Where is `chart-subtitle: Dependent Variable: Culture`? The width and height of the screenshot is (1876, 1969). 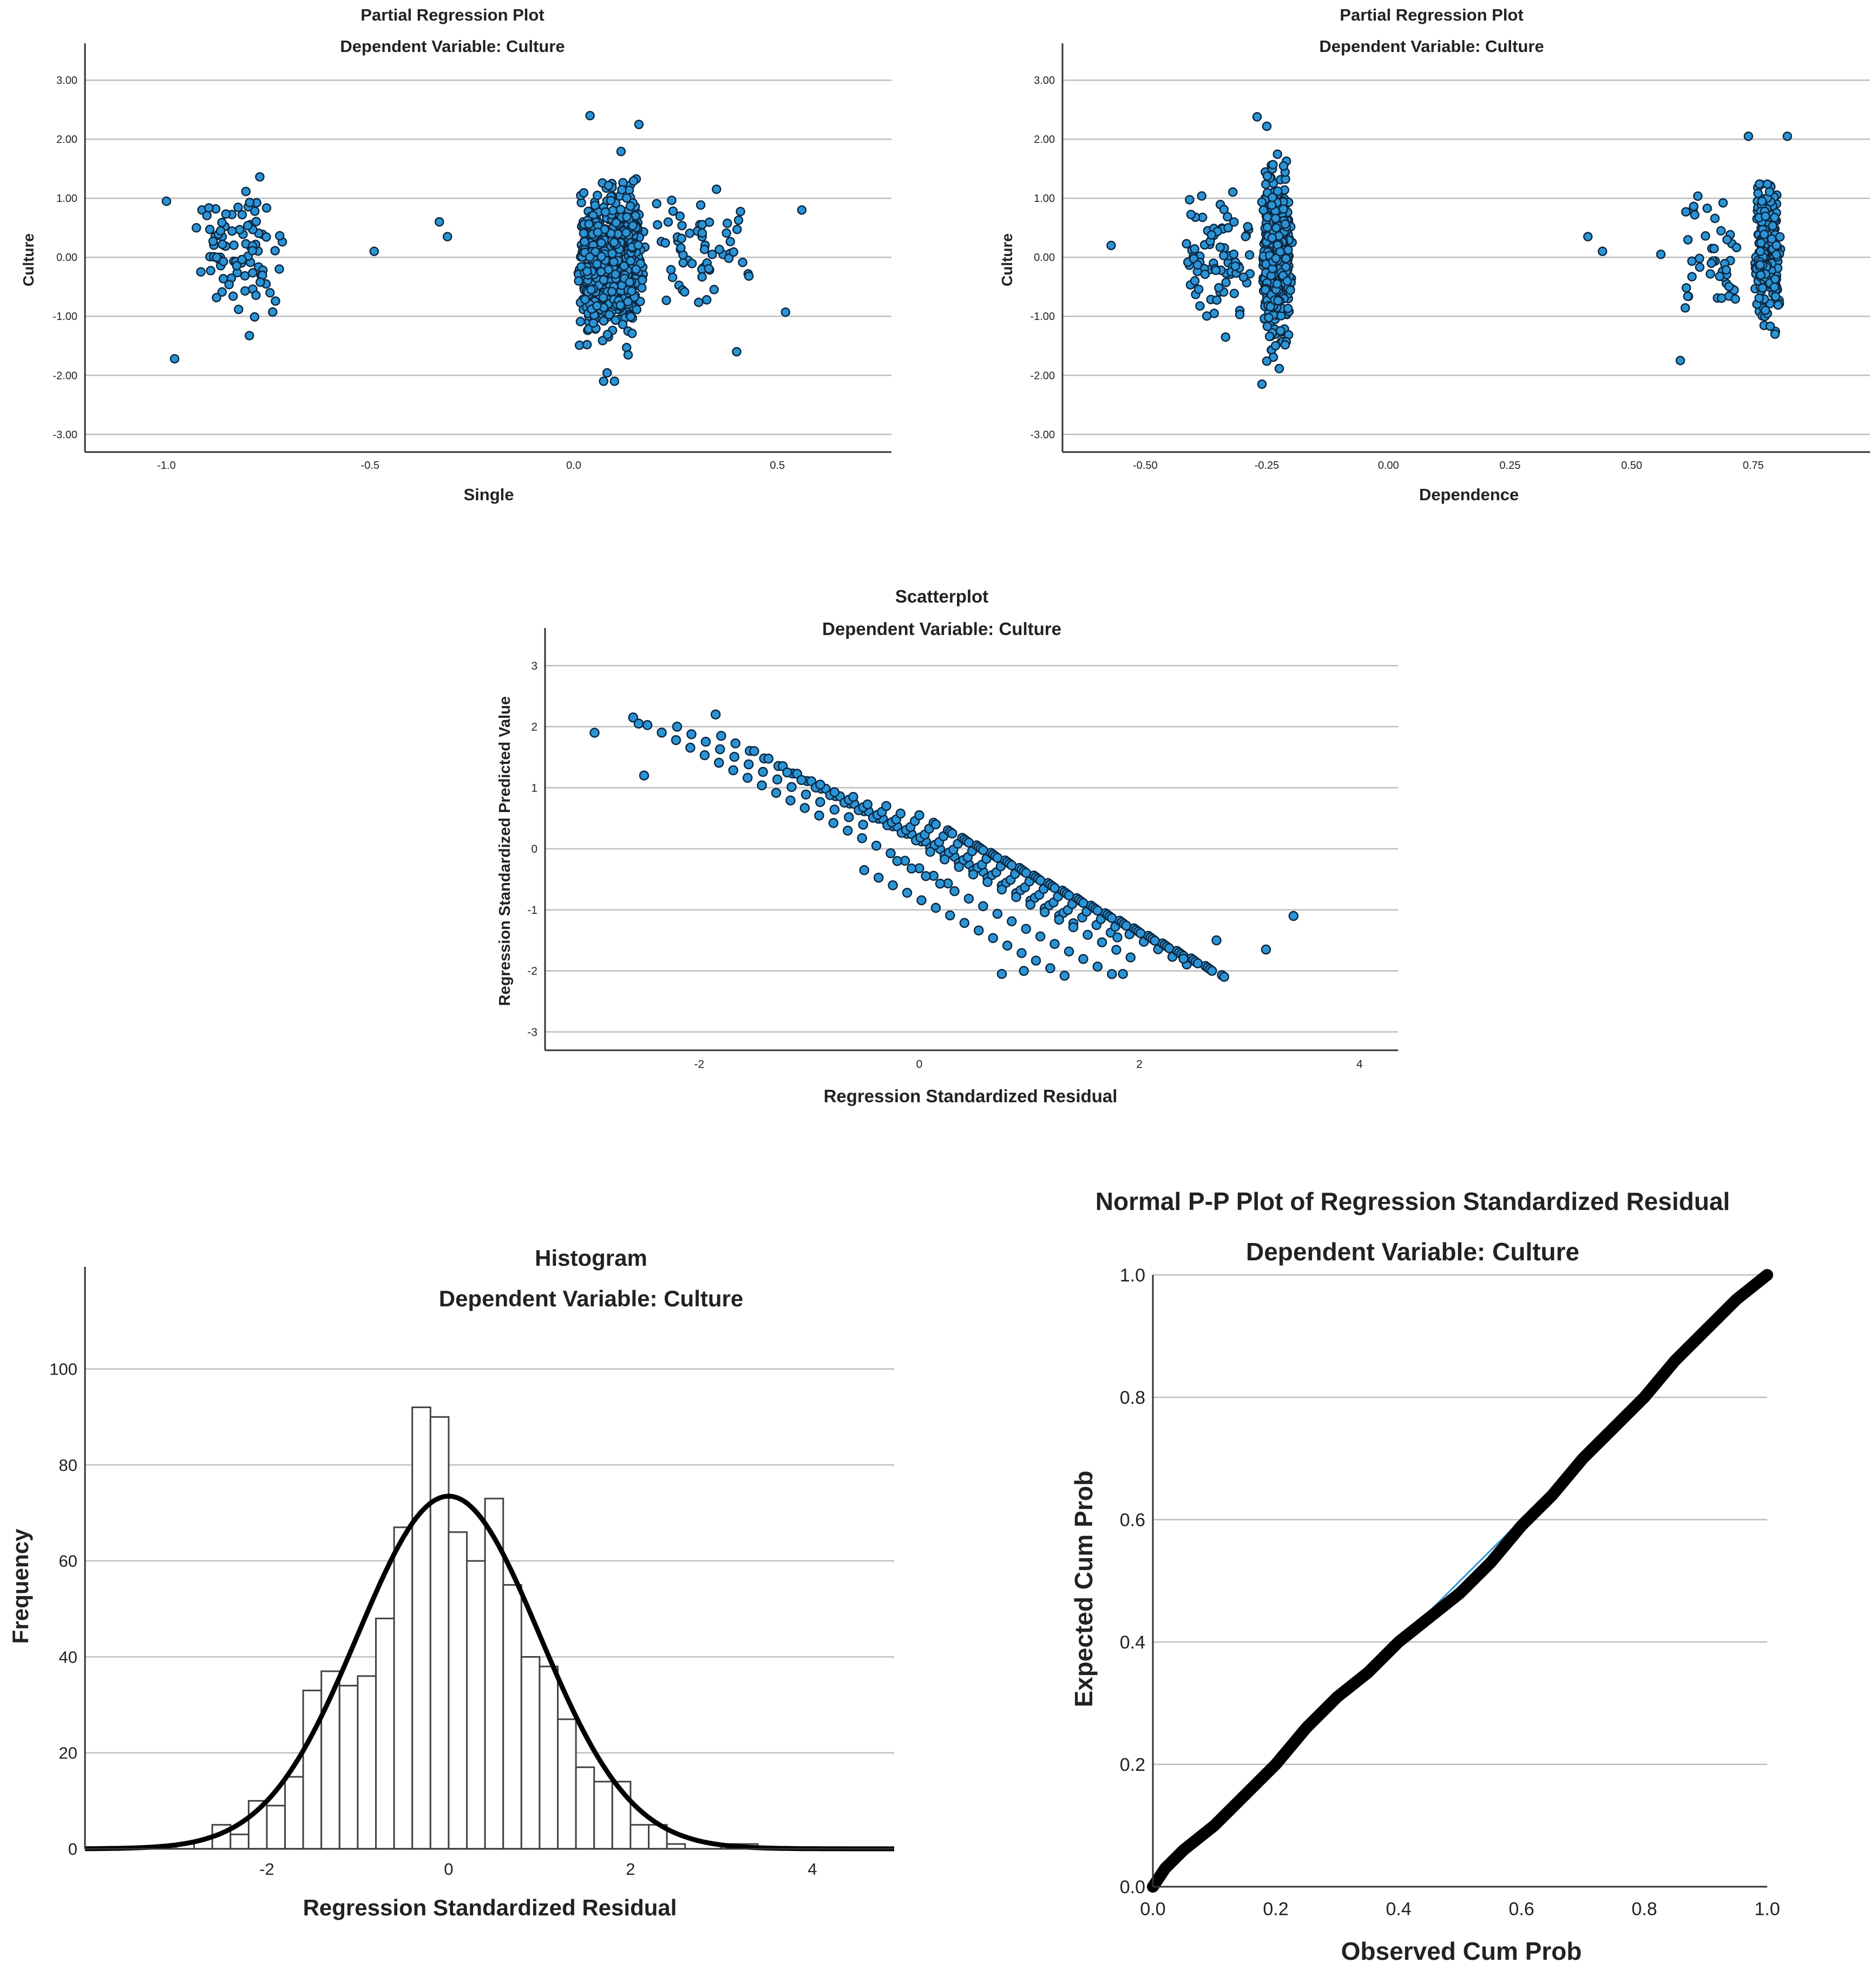
chart-subtitle: Dependent Variable: Culture is located at coordinates (1431, 47).